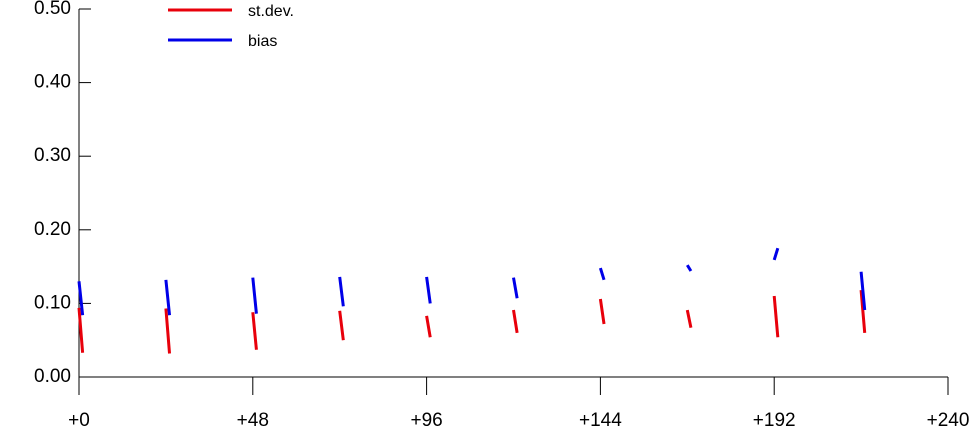 Image resolution: width=975 pixels, height=431 pixels. I want to click on y-tick-label: 0.30, so click(52, 155).